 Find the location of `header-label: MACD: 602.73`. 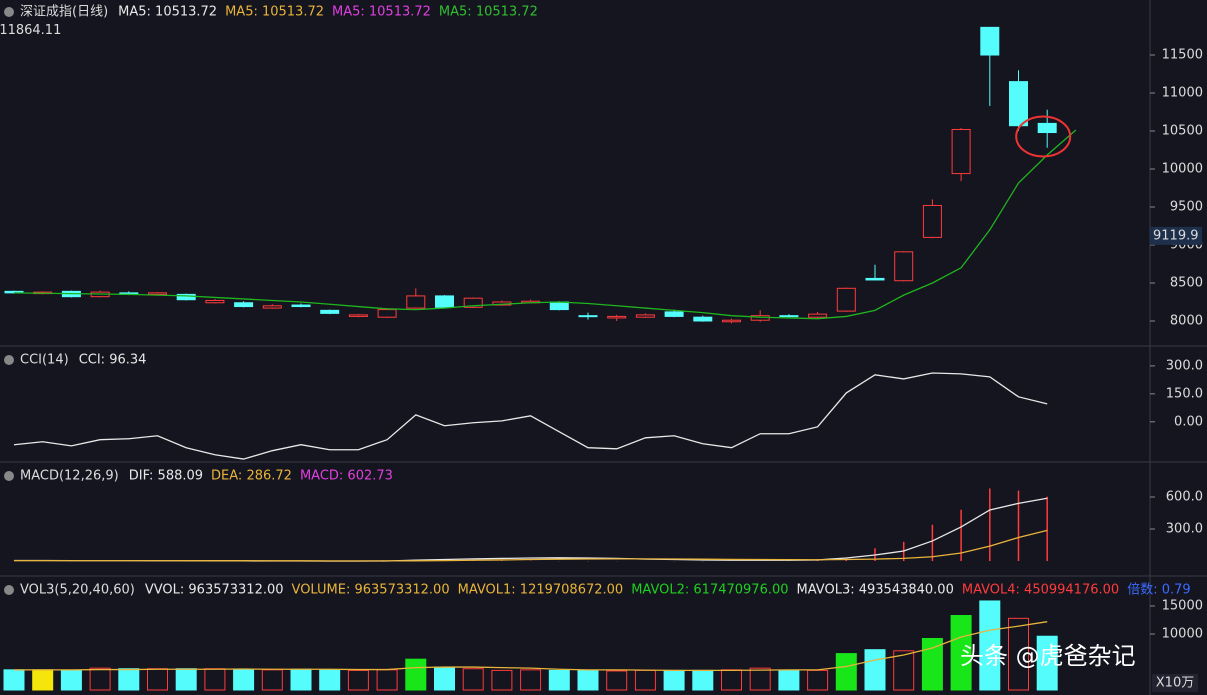

header-label: MACD: 602.73 is located at coordinates (346, 476).